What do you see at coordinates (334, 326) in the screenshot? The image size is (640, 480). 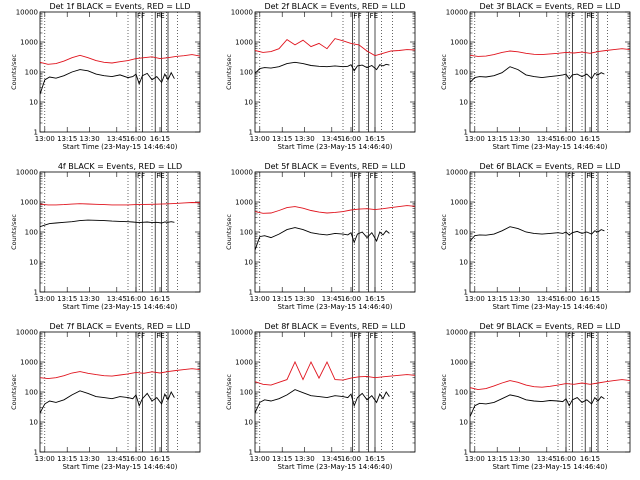 I see `panel-title: Det 8f BLACK = Events, RED = LLD` at bounding box center [334, 326].